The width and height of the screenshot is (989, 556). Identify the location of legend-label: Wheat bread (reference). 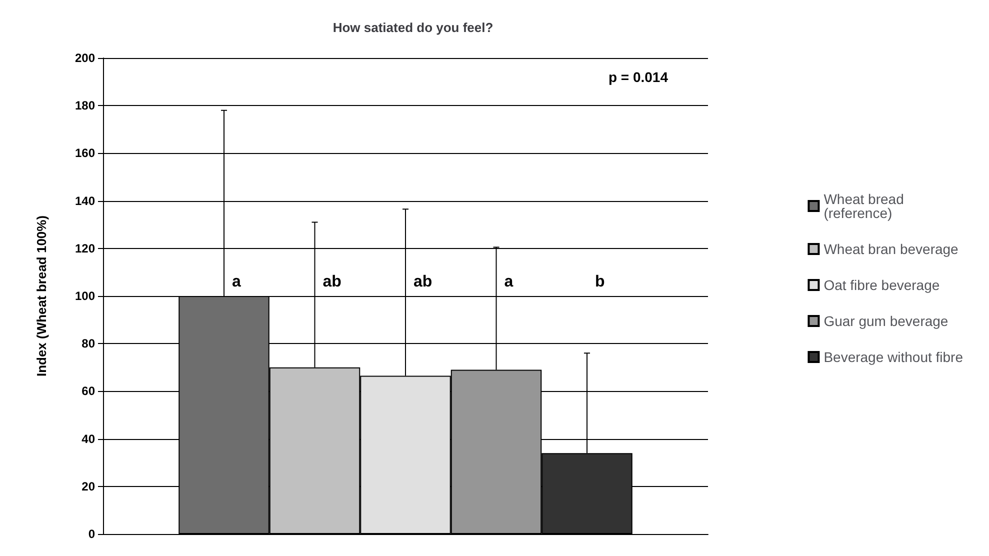
(866, 206).